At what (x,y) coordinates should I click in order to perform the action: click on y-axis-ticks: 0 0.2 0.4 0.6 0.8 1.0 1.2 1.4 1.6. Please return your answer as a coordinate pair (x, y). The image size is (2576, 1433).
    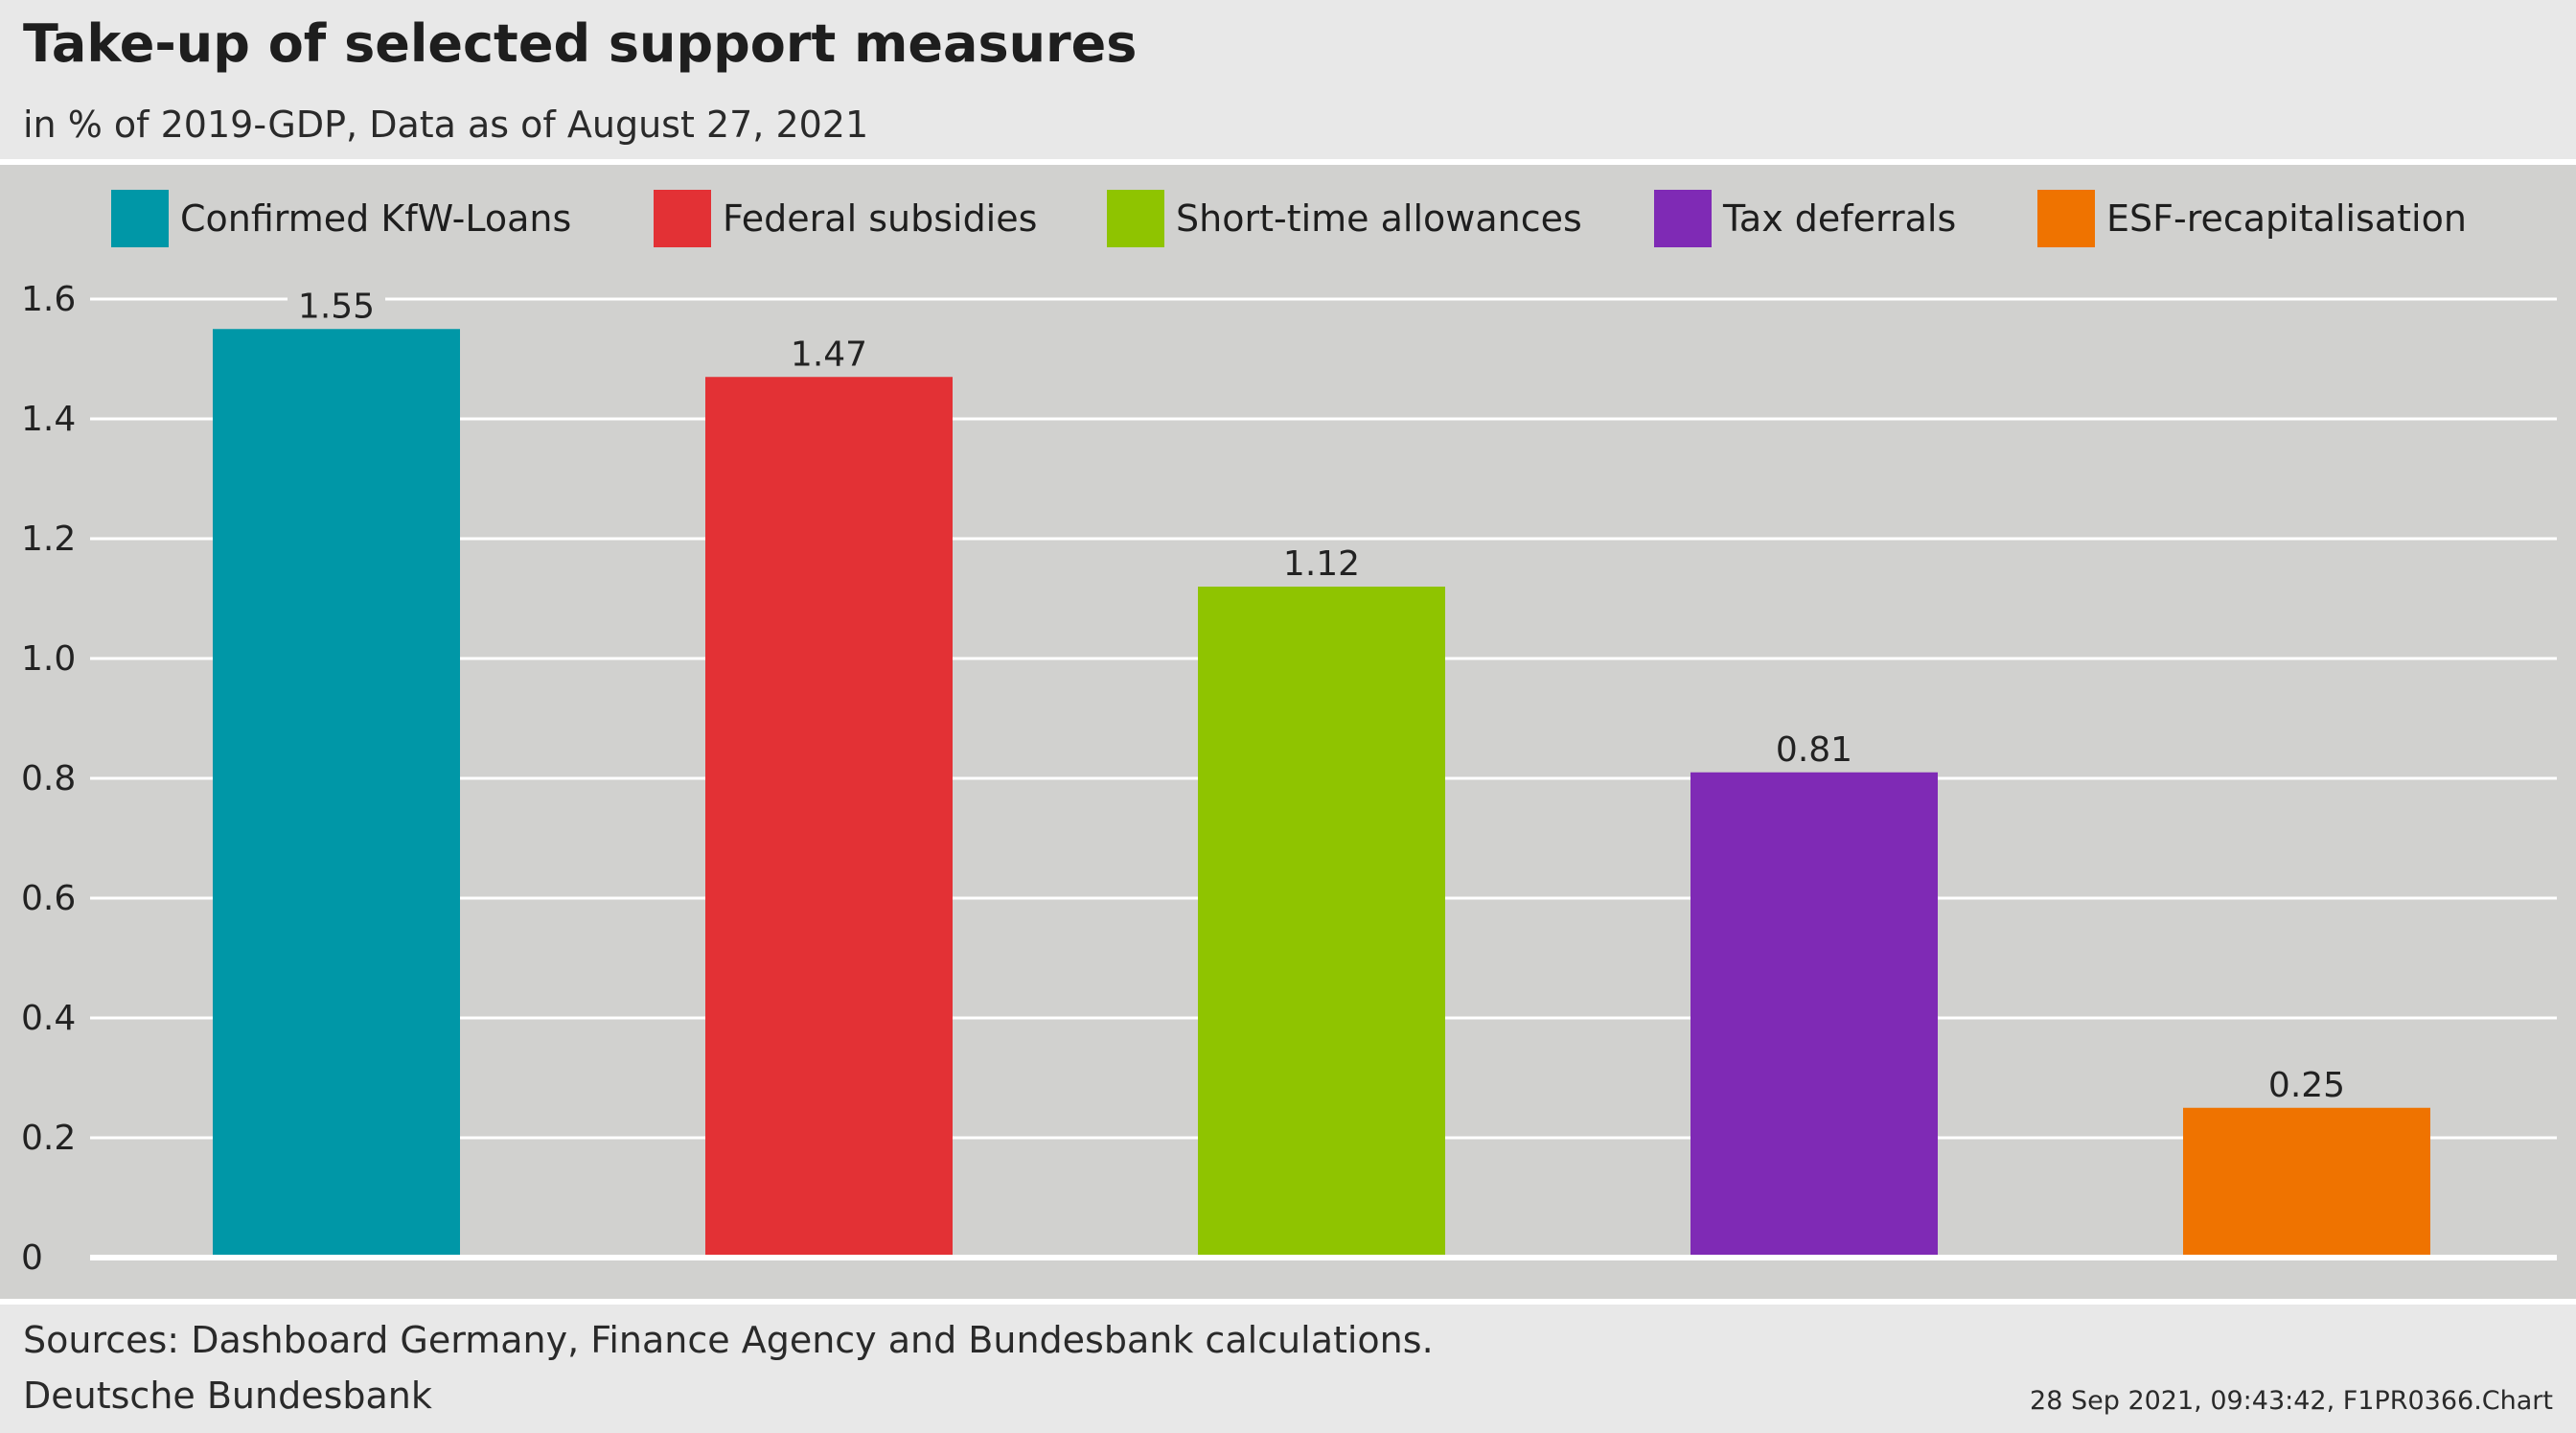
    Looking at the image, I should click on (48, 779).